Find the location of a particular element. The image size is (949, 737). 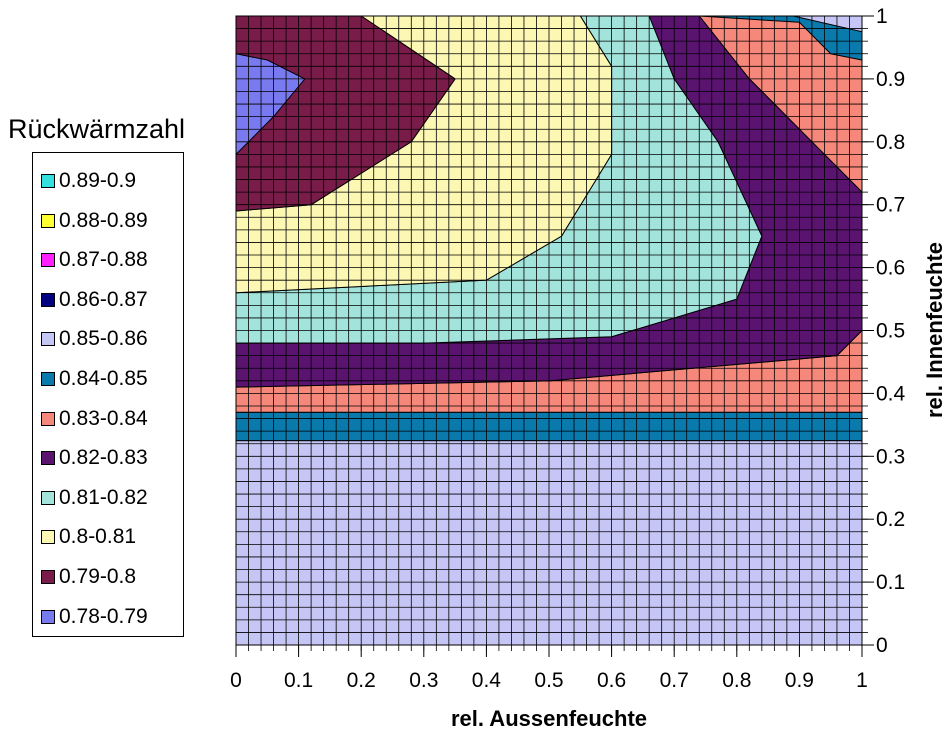

legend-title: Rückwärmzahl is located at coordinates (97, 129).